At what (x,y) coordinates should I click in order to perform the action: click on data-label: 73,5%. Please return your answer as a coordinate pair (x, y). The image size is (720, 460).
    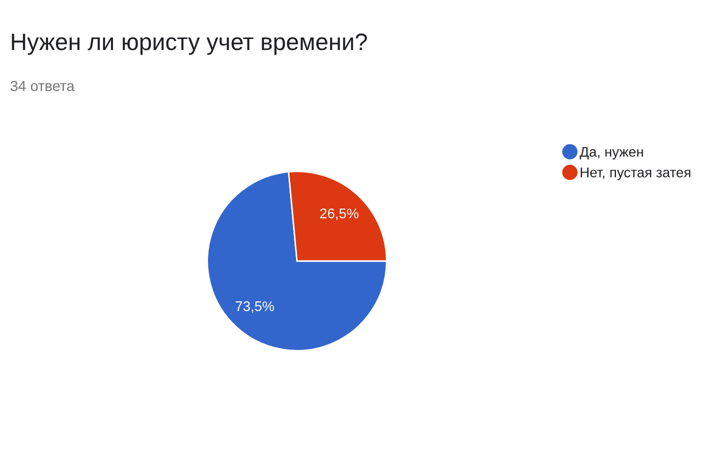
    Looking at the image, I should click on (255, 307).